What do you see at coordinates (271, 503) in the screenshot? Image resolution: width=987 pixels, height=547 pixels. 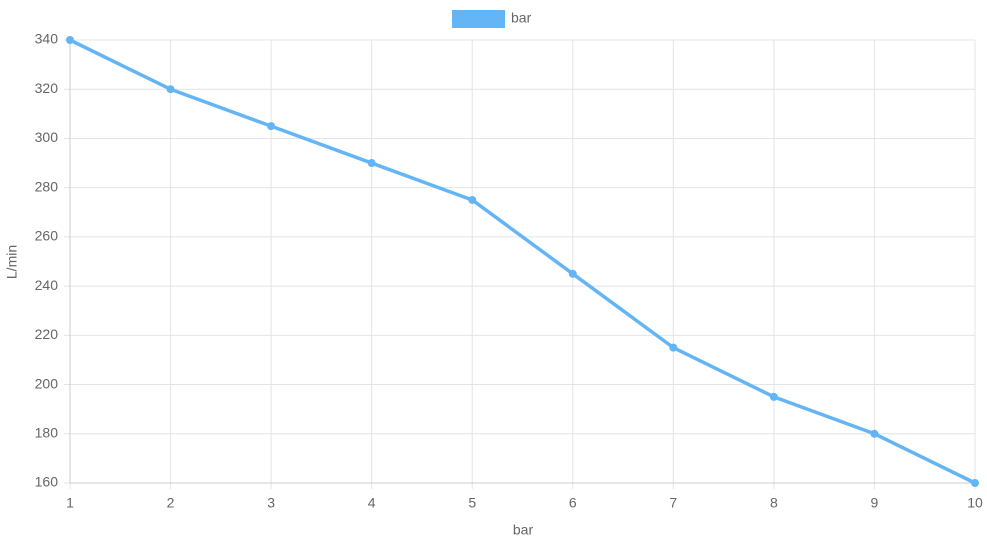 I see `x-tick-label: 3` at bounding box center [271, 503].